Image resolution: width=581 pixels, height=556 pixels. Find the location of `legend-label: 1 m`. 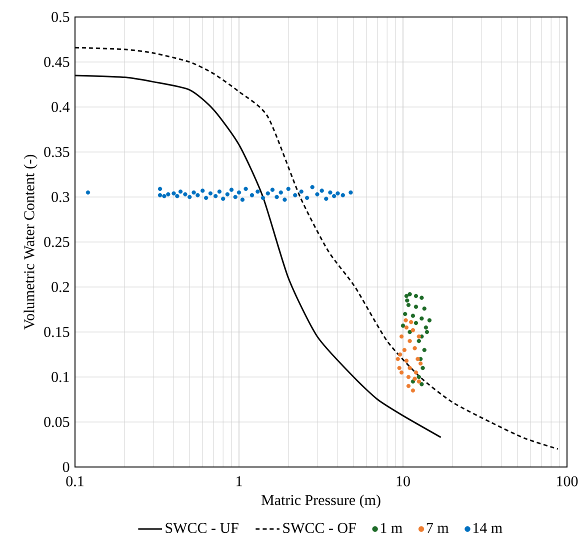

legend-label: 1 m is located at coordinates (391, 527).